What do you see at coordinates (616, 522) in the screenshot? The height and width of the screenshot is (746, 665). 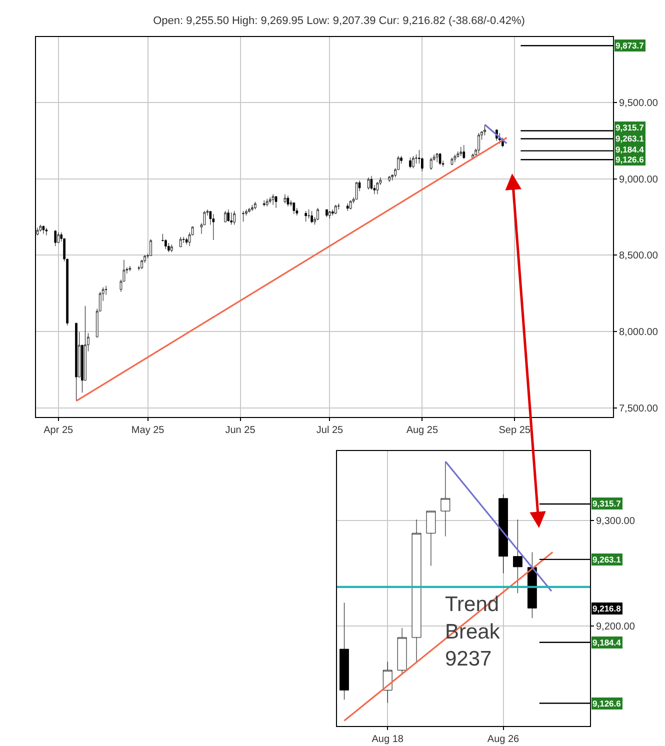 I see `y-tick-label: 9,300.00` at bounding box center [616, 522].